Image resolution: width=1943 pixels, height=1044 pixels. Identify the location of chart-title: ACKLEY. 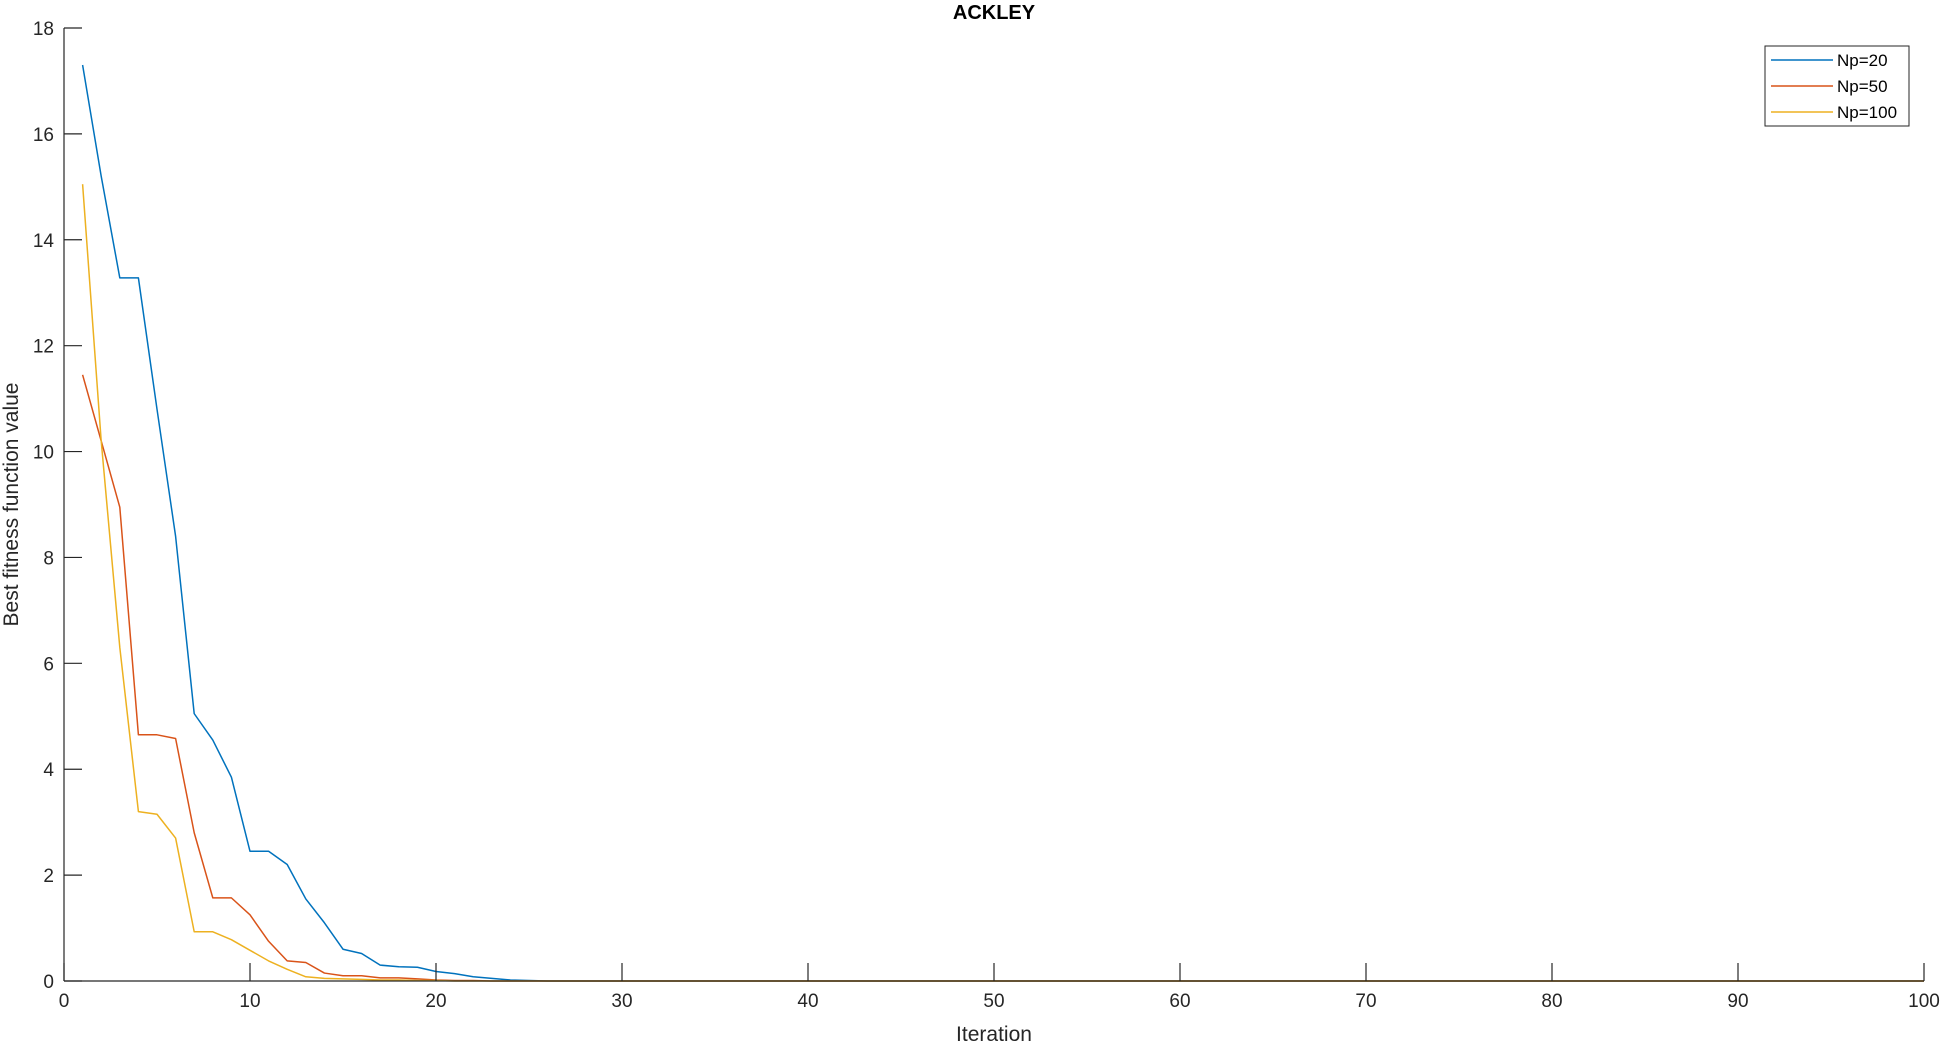
(994, 13).